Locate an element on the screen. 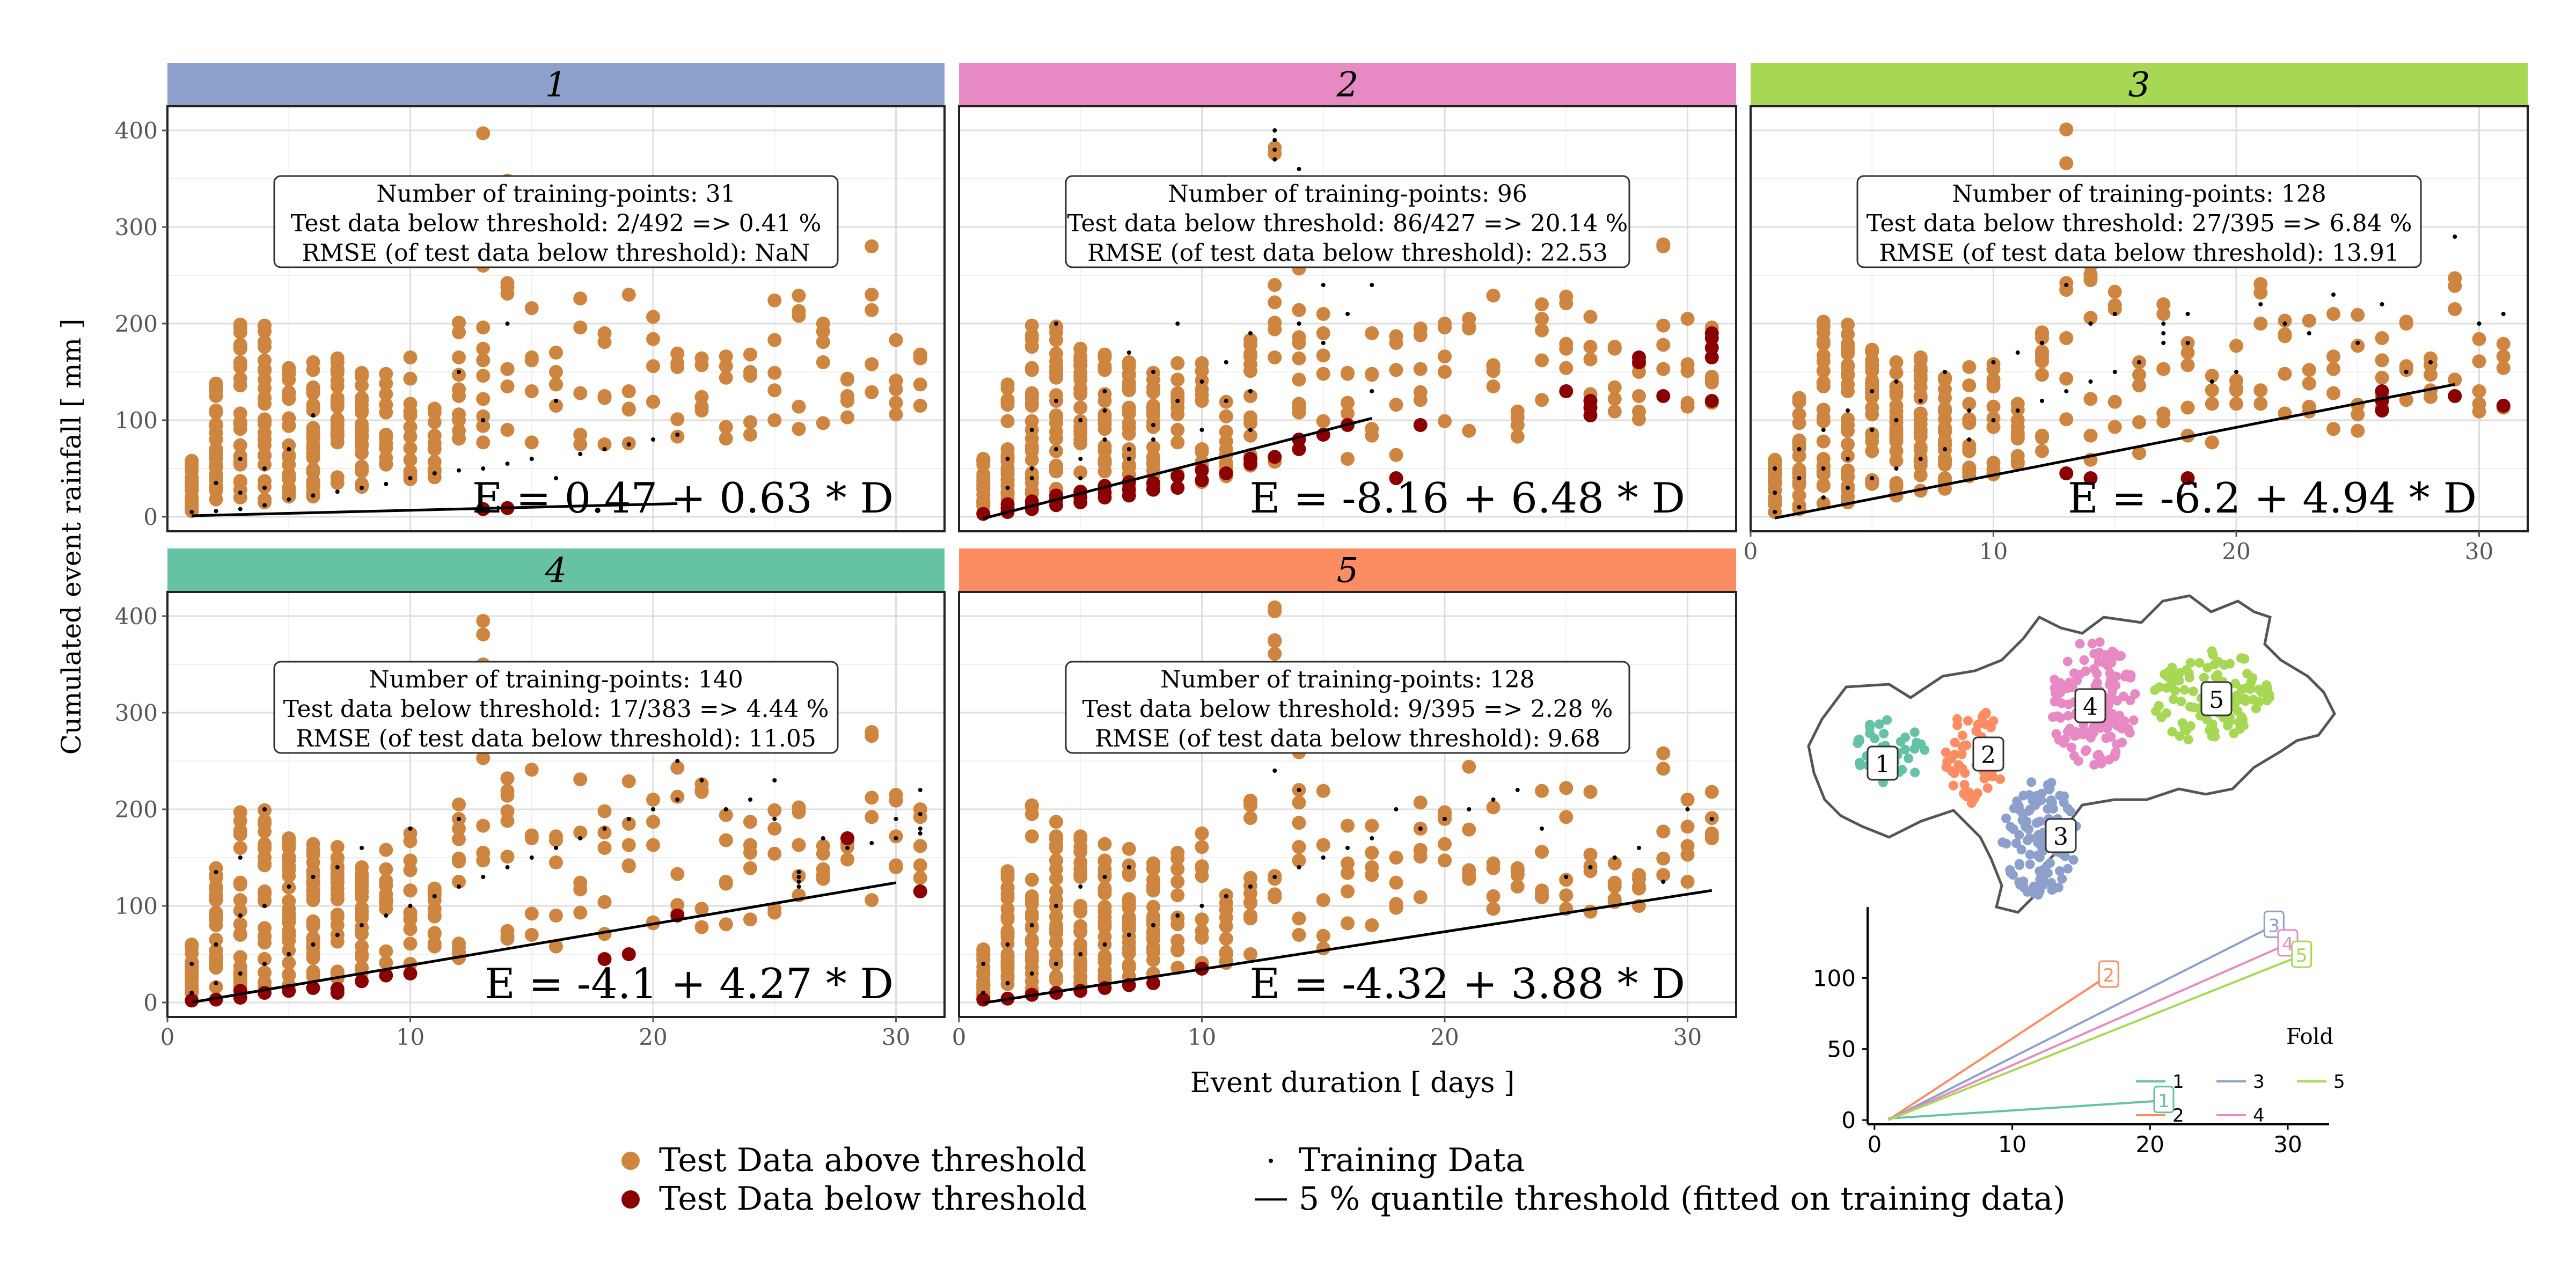 This screenshot has width=2576, height=1288. series-end-label-box is located at coordinates (2164, 1100).